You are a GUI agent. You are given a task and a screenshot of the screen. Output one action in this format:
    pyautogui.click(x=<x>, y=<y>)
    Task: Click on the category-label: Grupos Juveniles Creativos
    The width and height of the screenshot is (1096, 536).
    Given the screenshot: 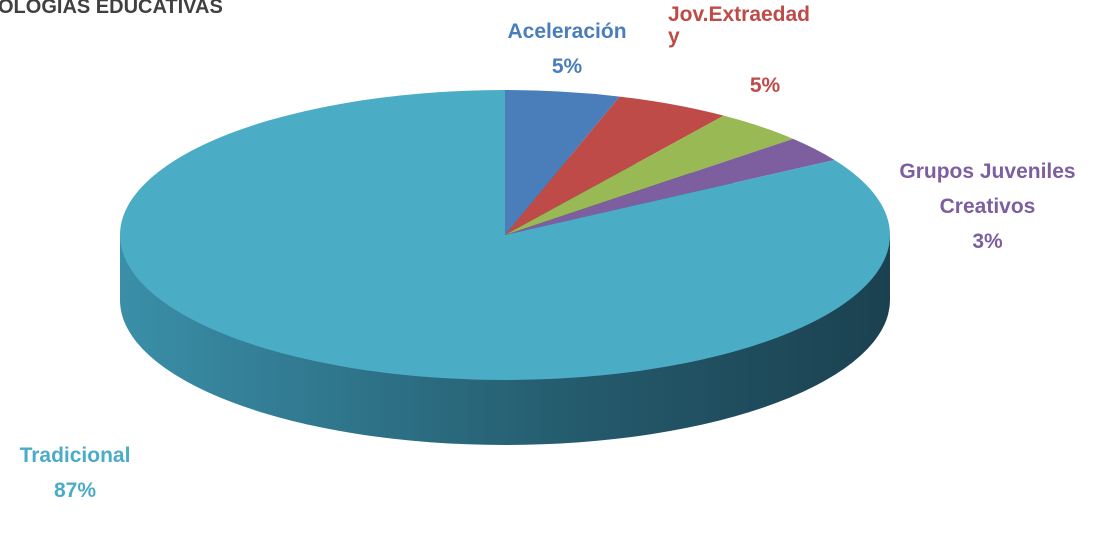 What is the action you would take?
    pyautogui.click(x=987, y=189)
    